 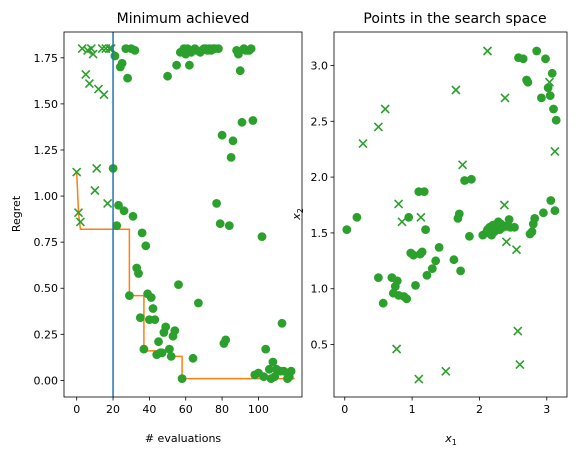 What do you see at coordinates (46, 242) in the screenshot?
I see `left-y-tick-label: 0.75` at bounding box center [46, 242].